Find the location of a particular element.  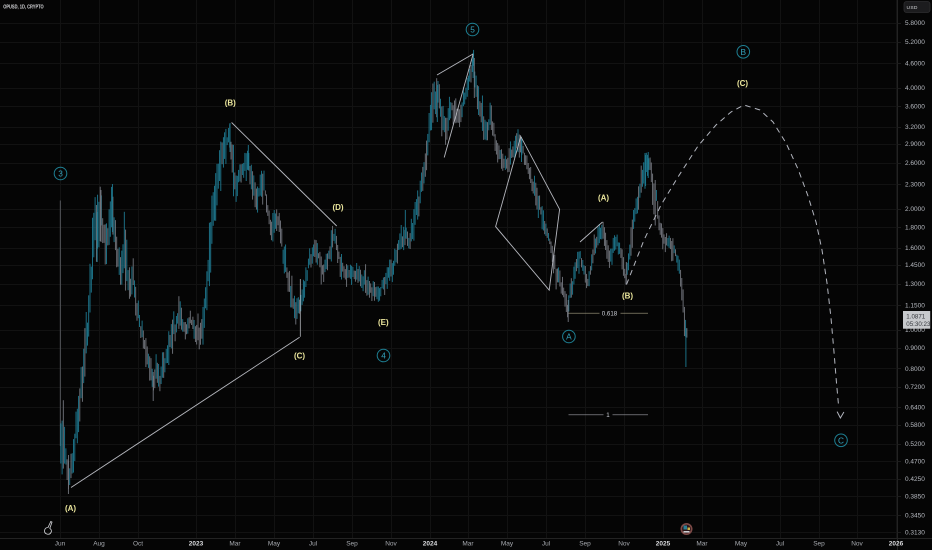

svg-text: (D) is located at coordinates (337, 207).